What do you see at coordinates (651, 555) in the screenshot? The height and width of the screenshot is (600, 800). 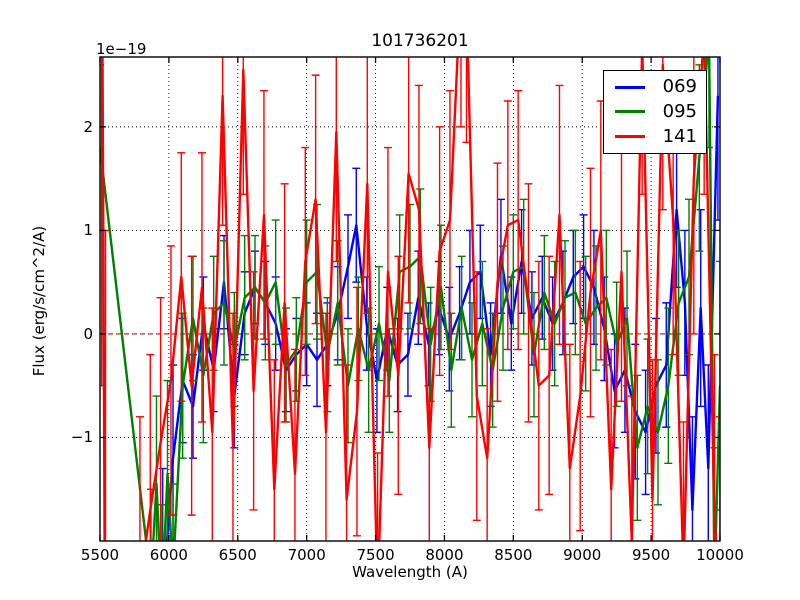 I see `x-tick-label: 9500` at bounding box center [651, 555].